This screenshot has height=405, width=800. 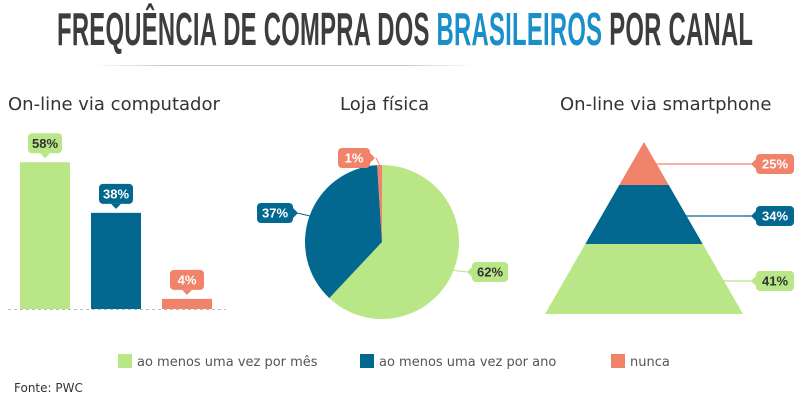 I want to click on pie-data-label: 1%, so click(x=356, y=158).